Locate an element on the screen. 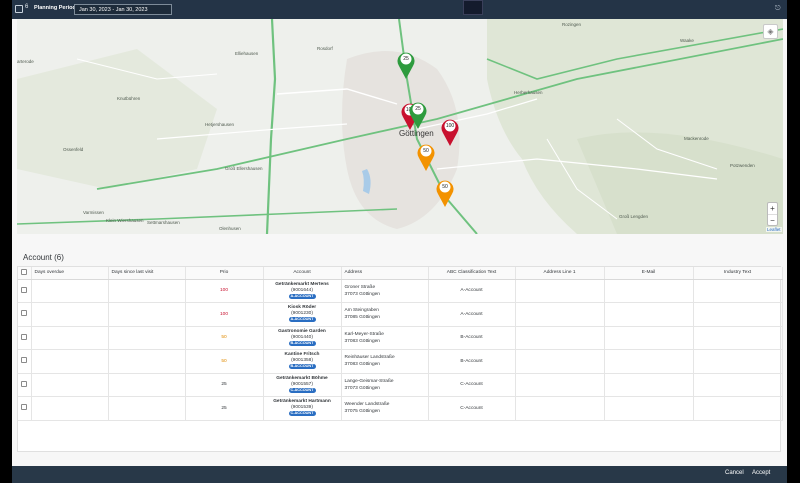 Image resolution: width=800 pixels, height=483 pixels. account-number: (9001230) is located at coordinates (302, 314).